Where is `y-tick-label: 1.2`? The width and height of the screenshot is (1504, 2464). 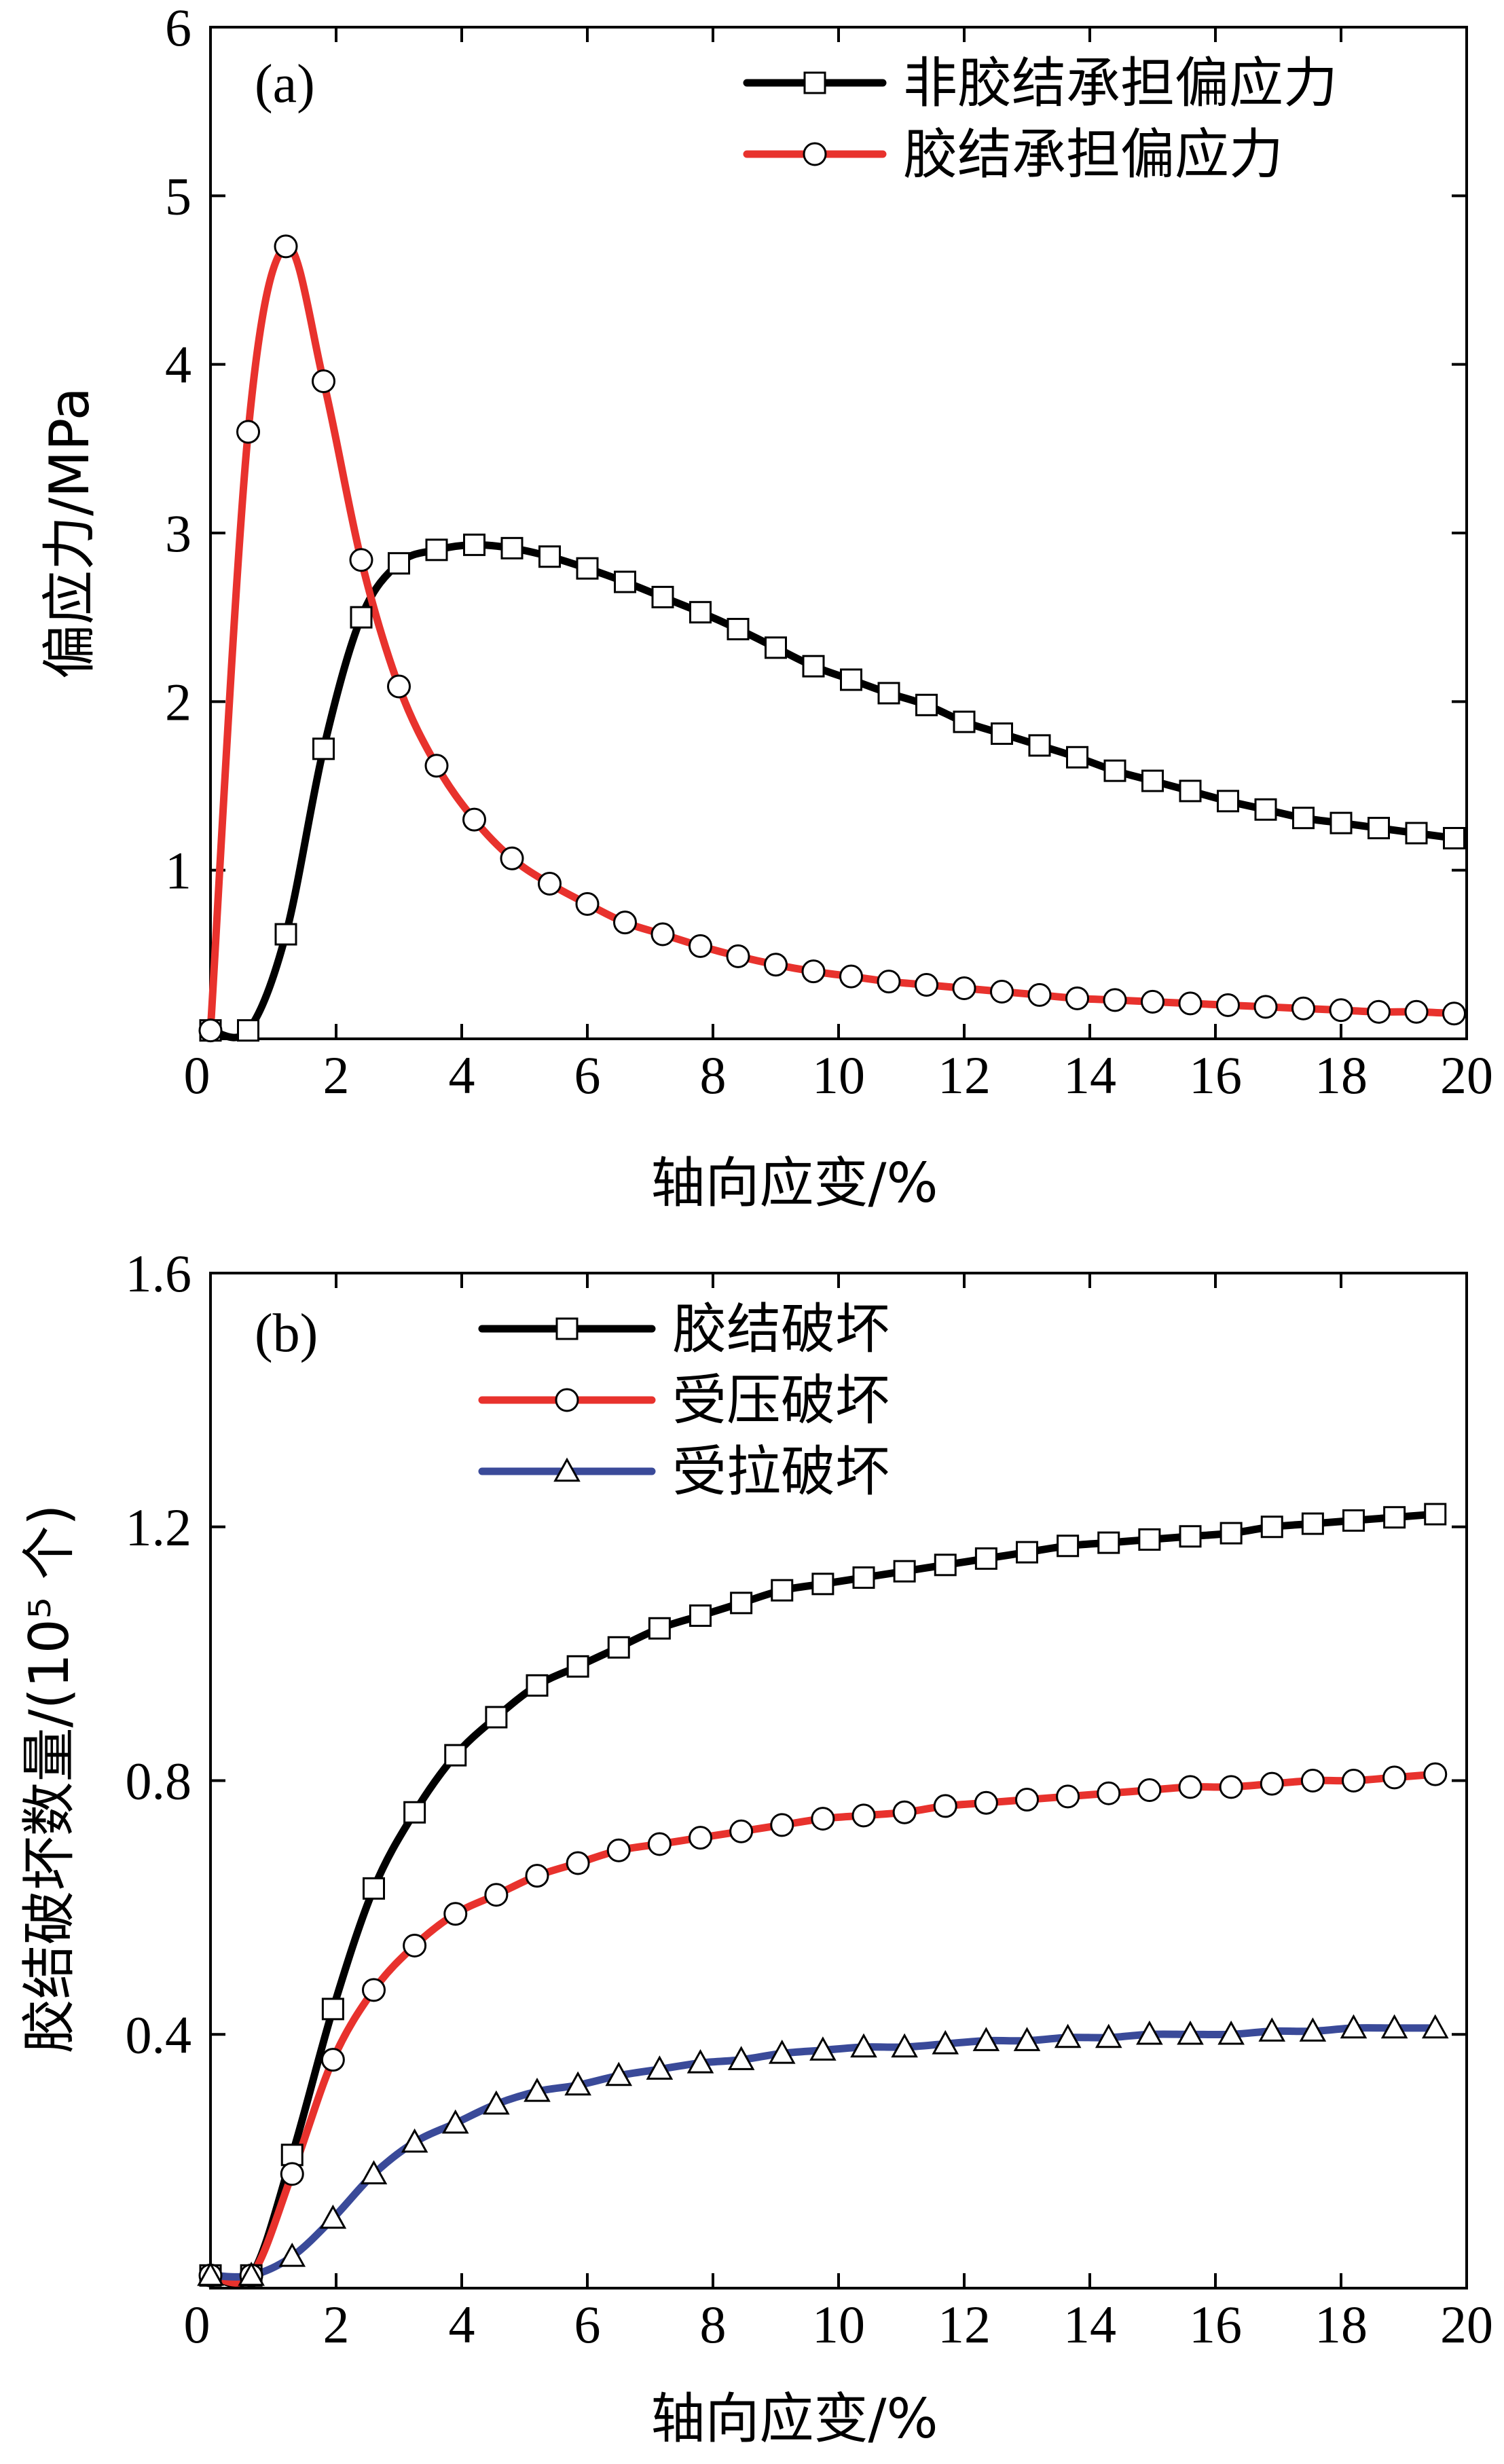 y-tick-label: 1.2 is located at coordinates (159, 1527).